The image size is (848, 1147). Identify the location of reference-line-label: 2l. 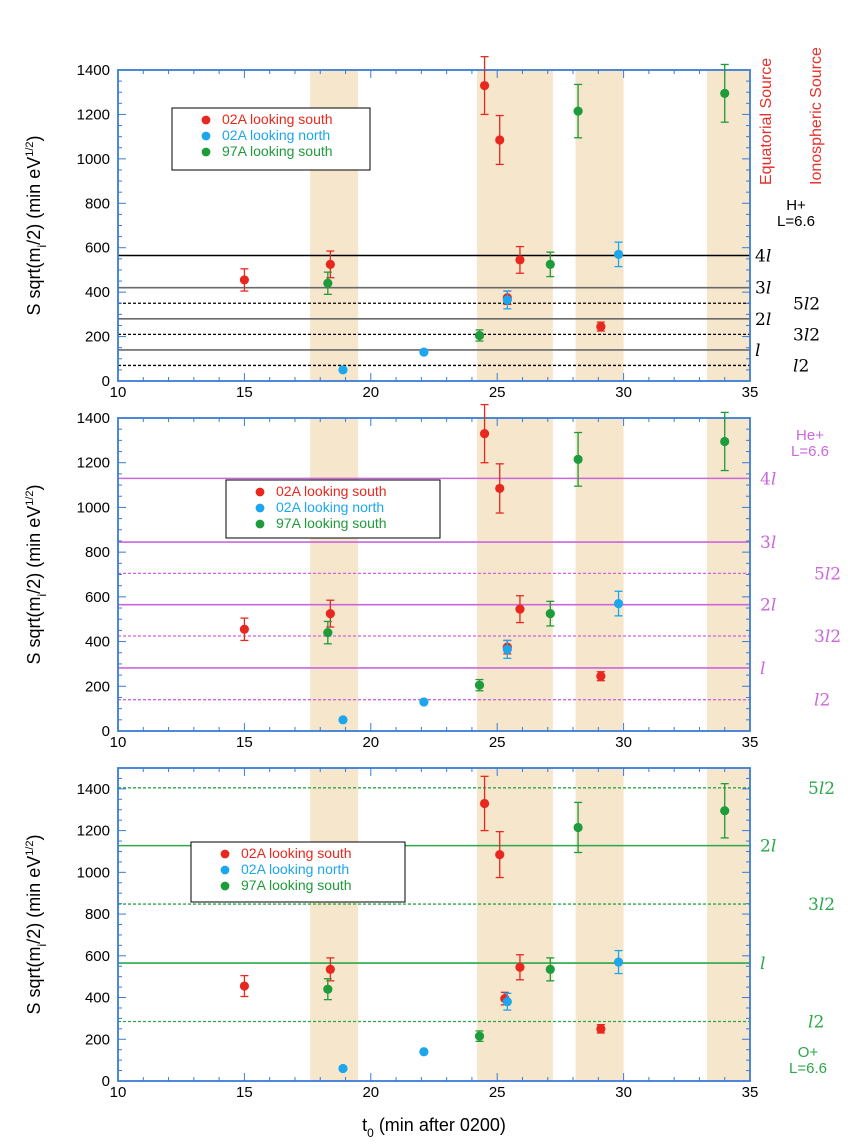
(768, 606).